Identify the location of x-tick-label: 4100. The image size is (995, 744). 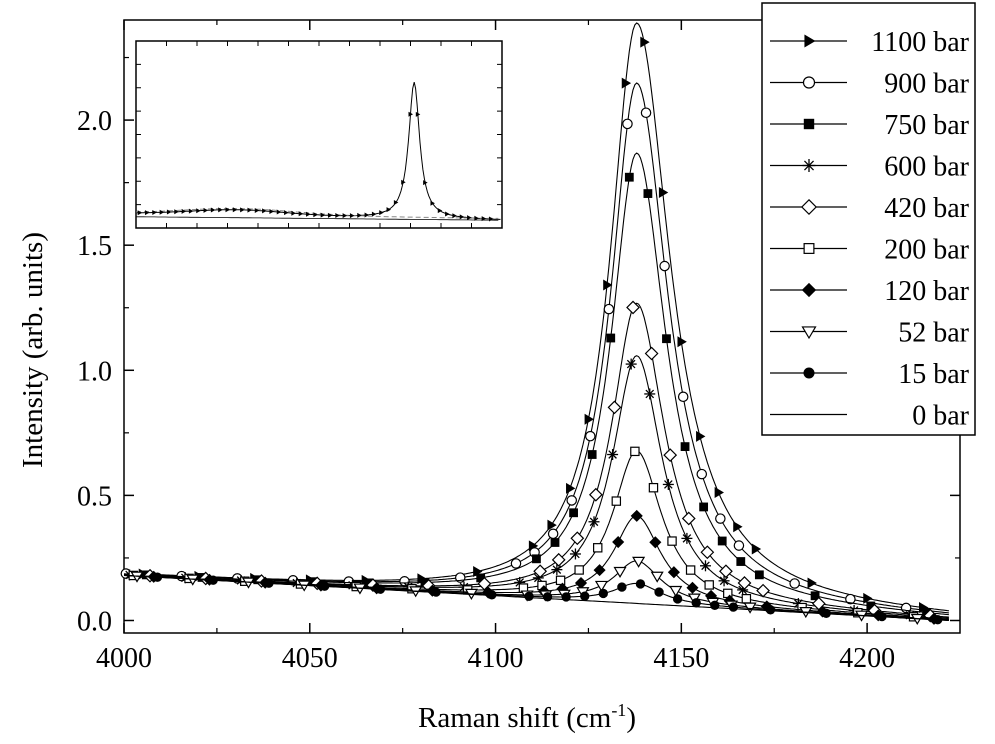
(496, 658).